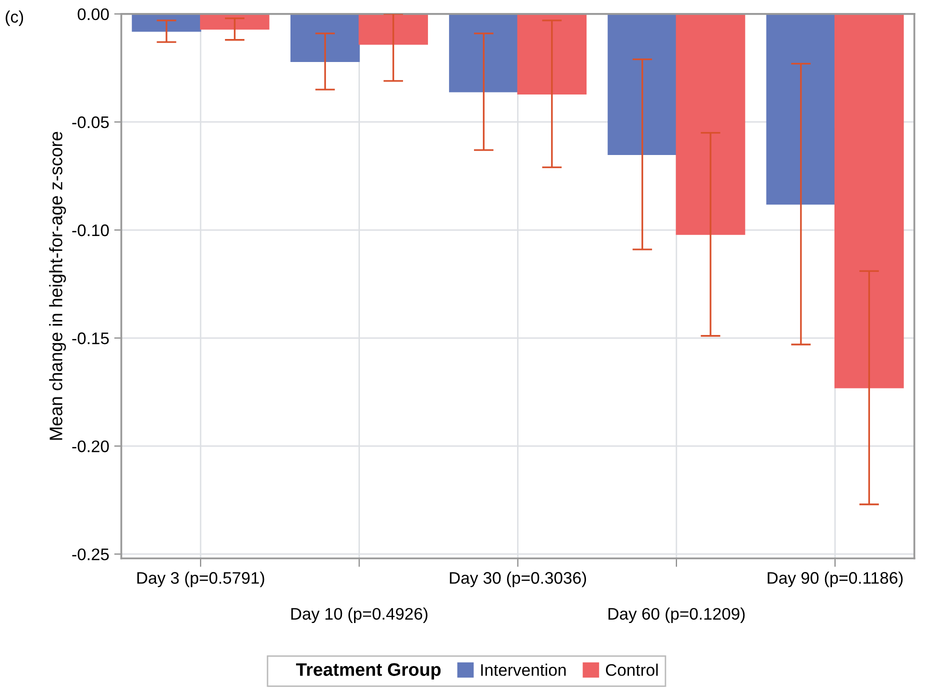 This screenshot has height=698, width=933. Describe the element at coordinates (368, 671) in the screenshot. I see `legend-title: Treatment Group` at that location.